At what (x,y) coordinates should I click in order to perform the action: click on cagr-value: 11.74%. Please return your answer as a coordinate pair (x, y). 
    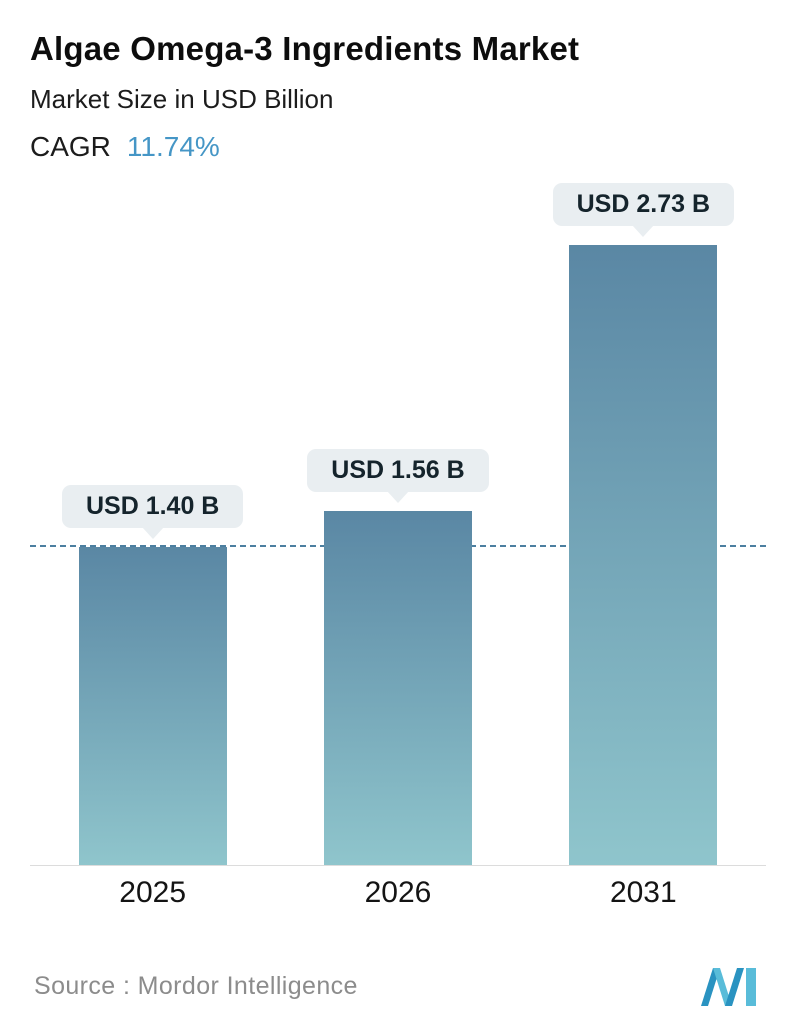
    Looking at the image, I should click on (173, 146).